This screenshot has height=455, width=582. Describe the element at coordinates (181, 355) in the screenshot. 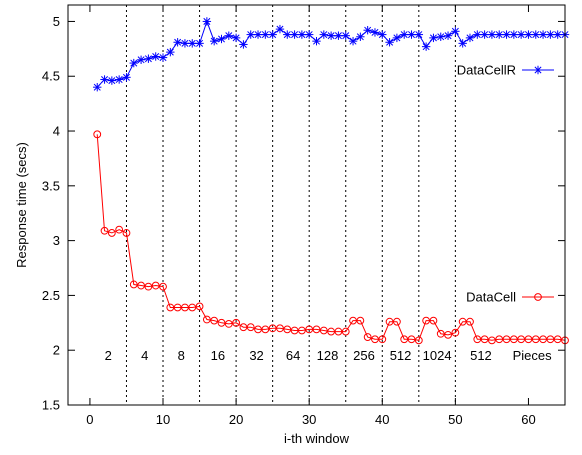

I see `piece-label: 8` at that location.